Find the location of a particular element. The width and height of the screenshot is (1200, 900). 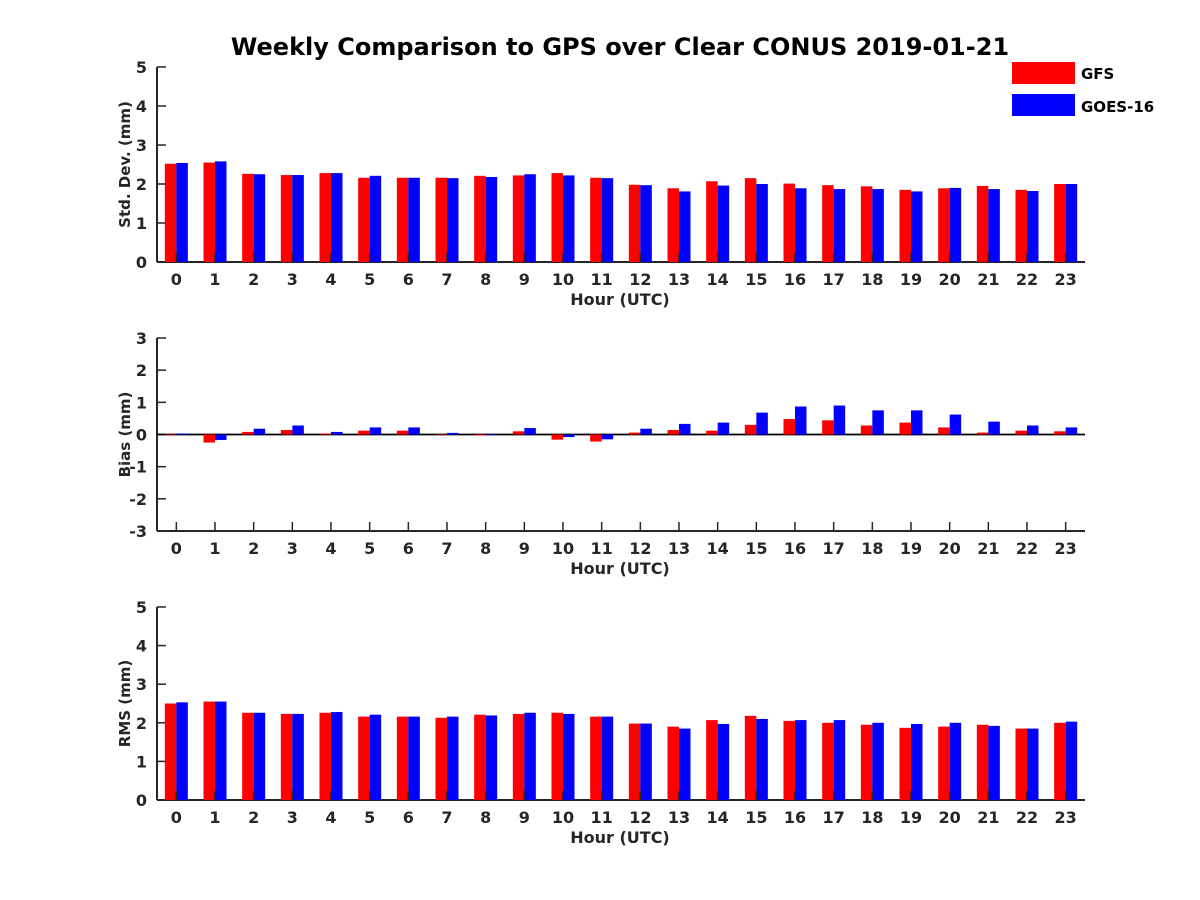

rms-x-tick-label: 19 is located at coordinates (911, 817).